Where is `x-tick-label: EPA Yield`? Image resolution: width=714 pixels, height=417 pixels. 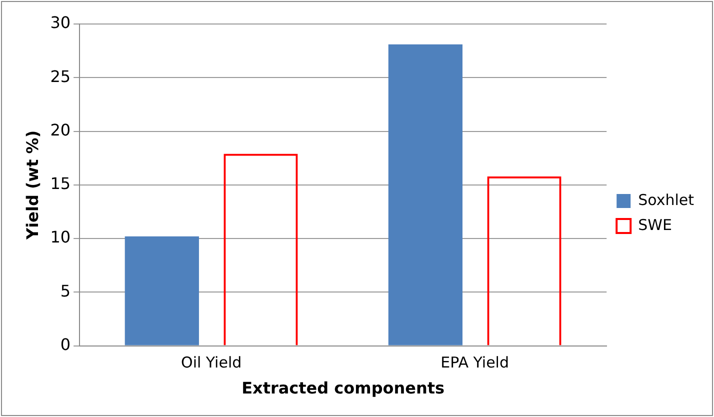
x-tick-label: EPA Yield is located at coordinates (474, 363).